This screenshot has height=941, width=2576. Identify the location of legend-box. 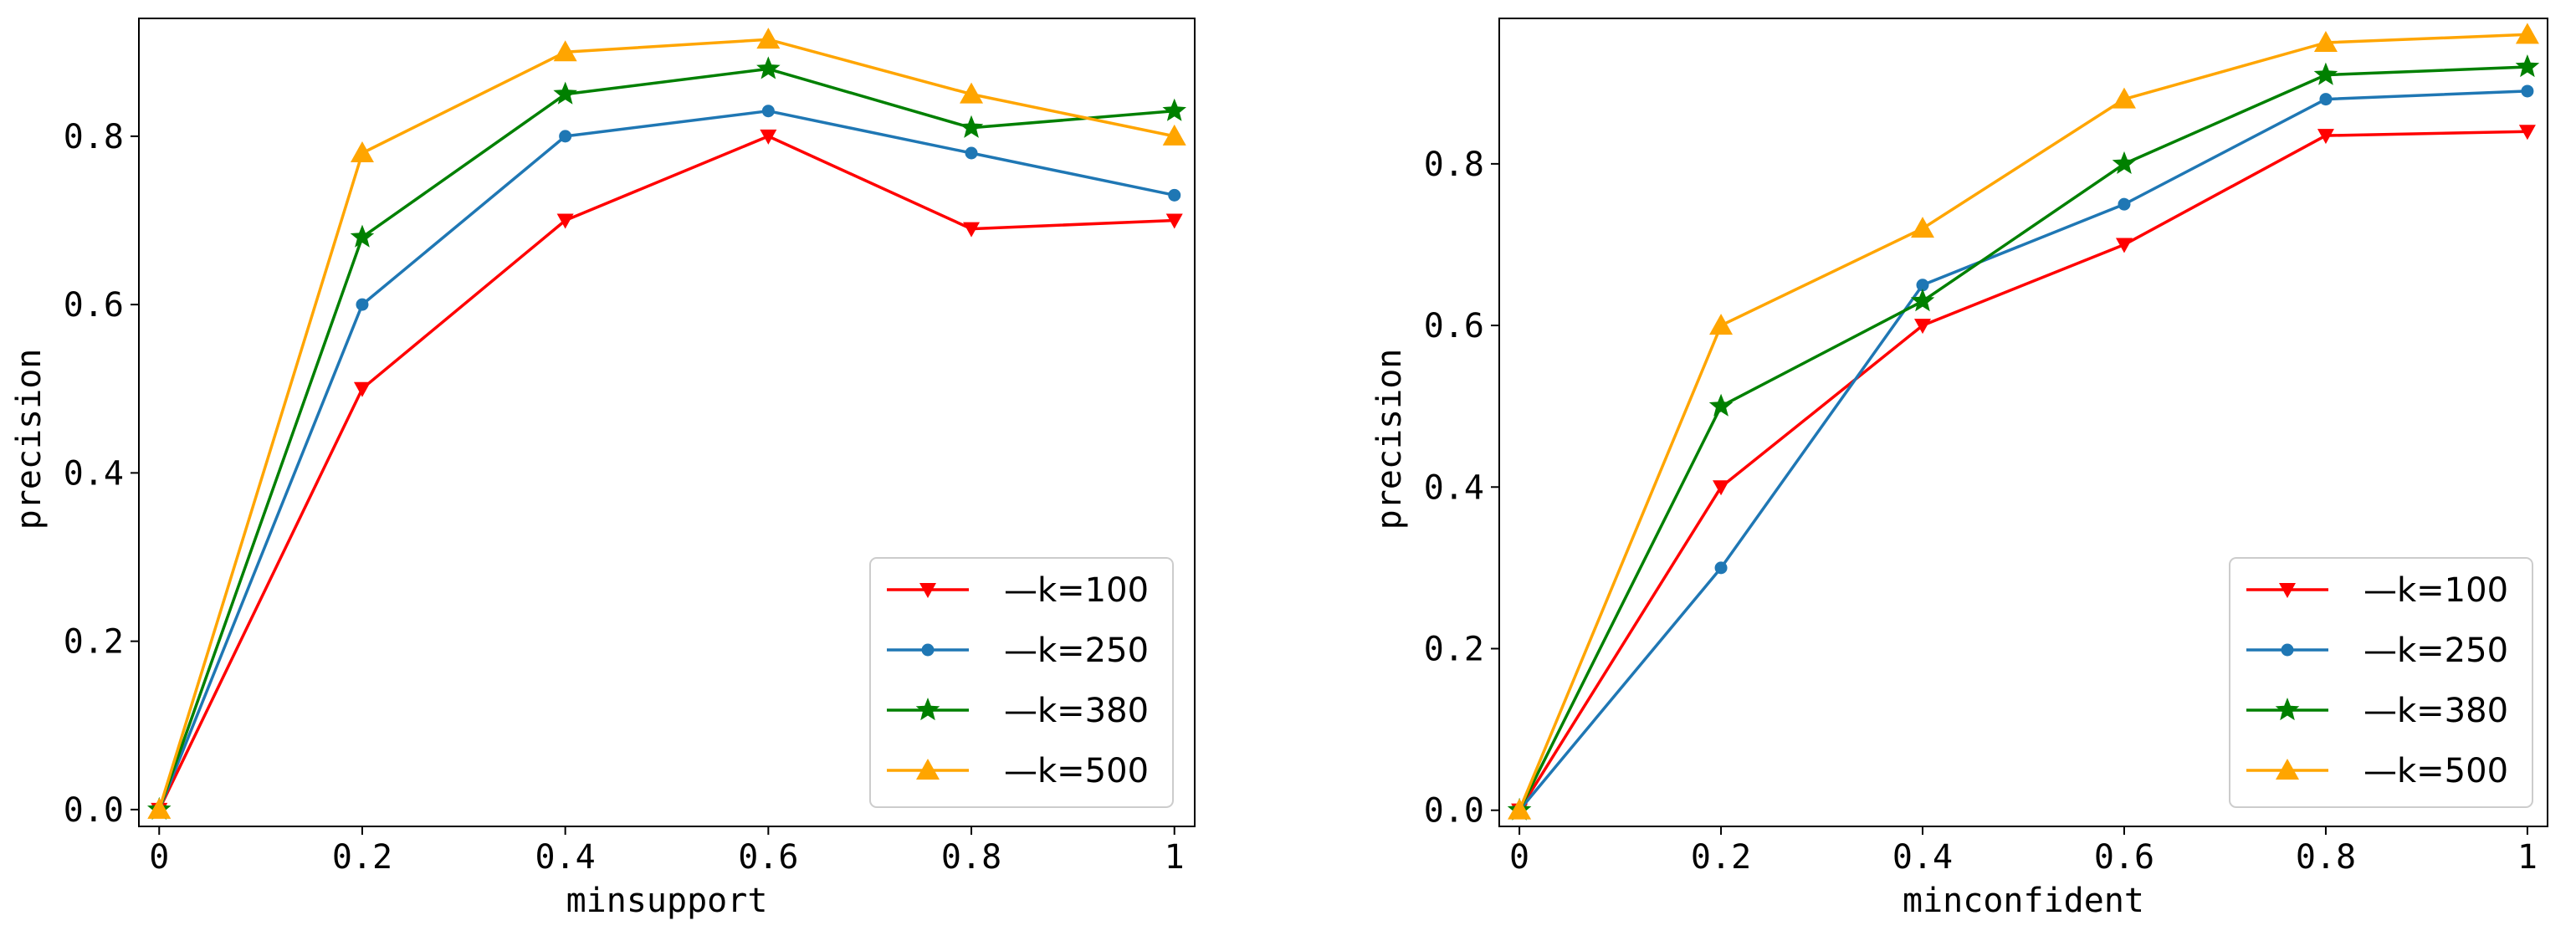
(1022, 682).